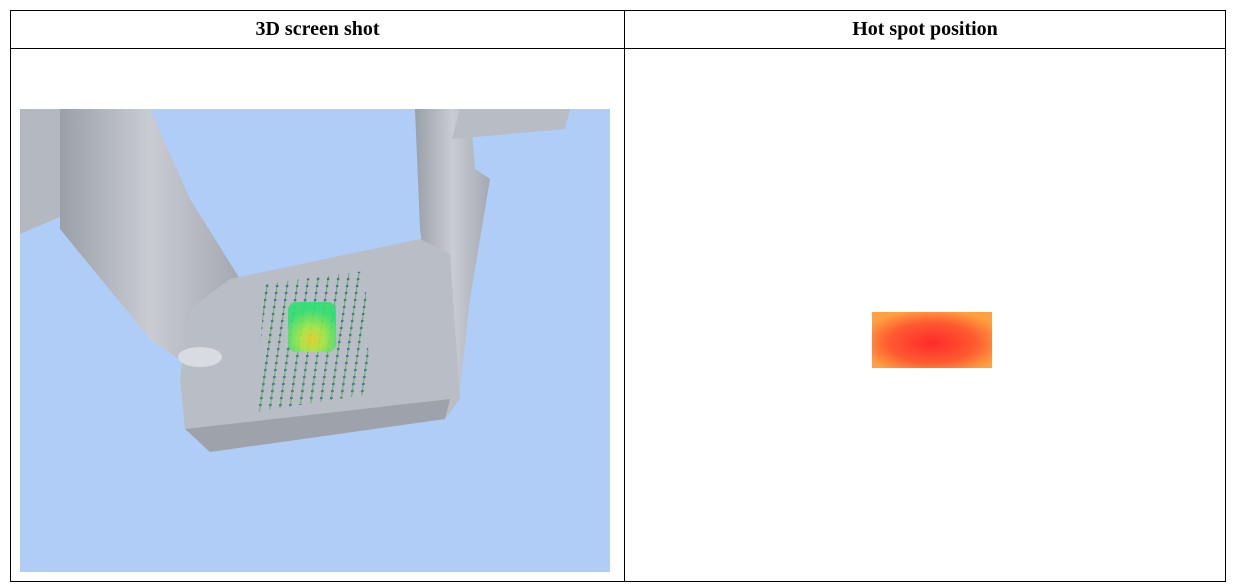 This screenshot has width=1235, height=588. Describe the element at coordinates (200, 357) in the screenshot. I see `fin` at that location.